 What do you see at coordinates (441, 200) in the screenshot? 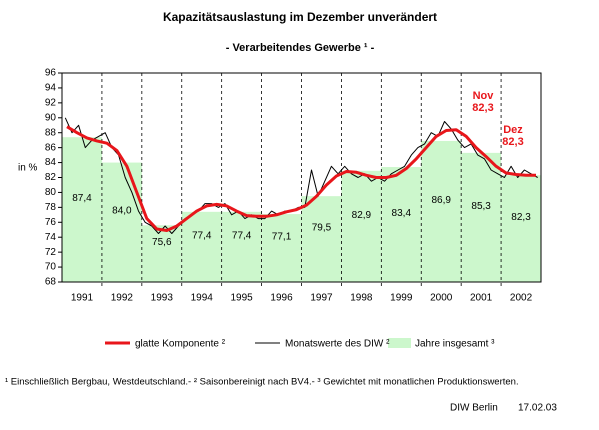
I see `bar-value-label: 86,9` at bounding box center [441, 200].